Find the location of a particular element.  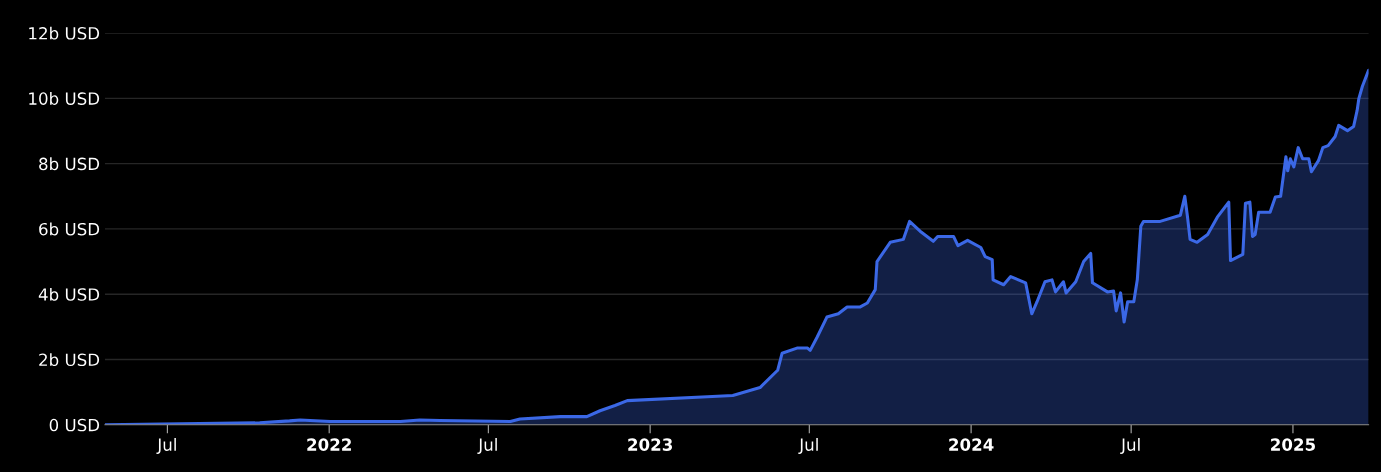

x-tick-label: 2022 is located at coordinates (329, 444).